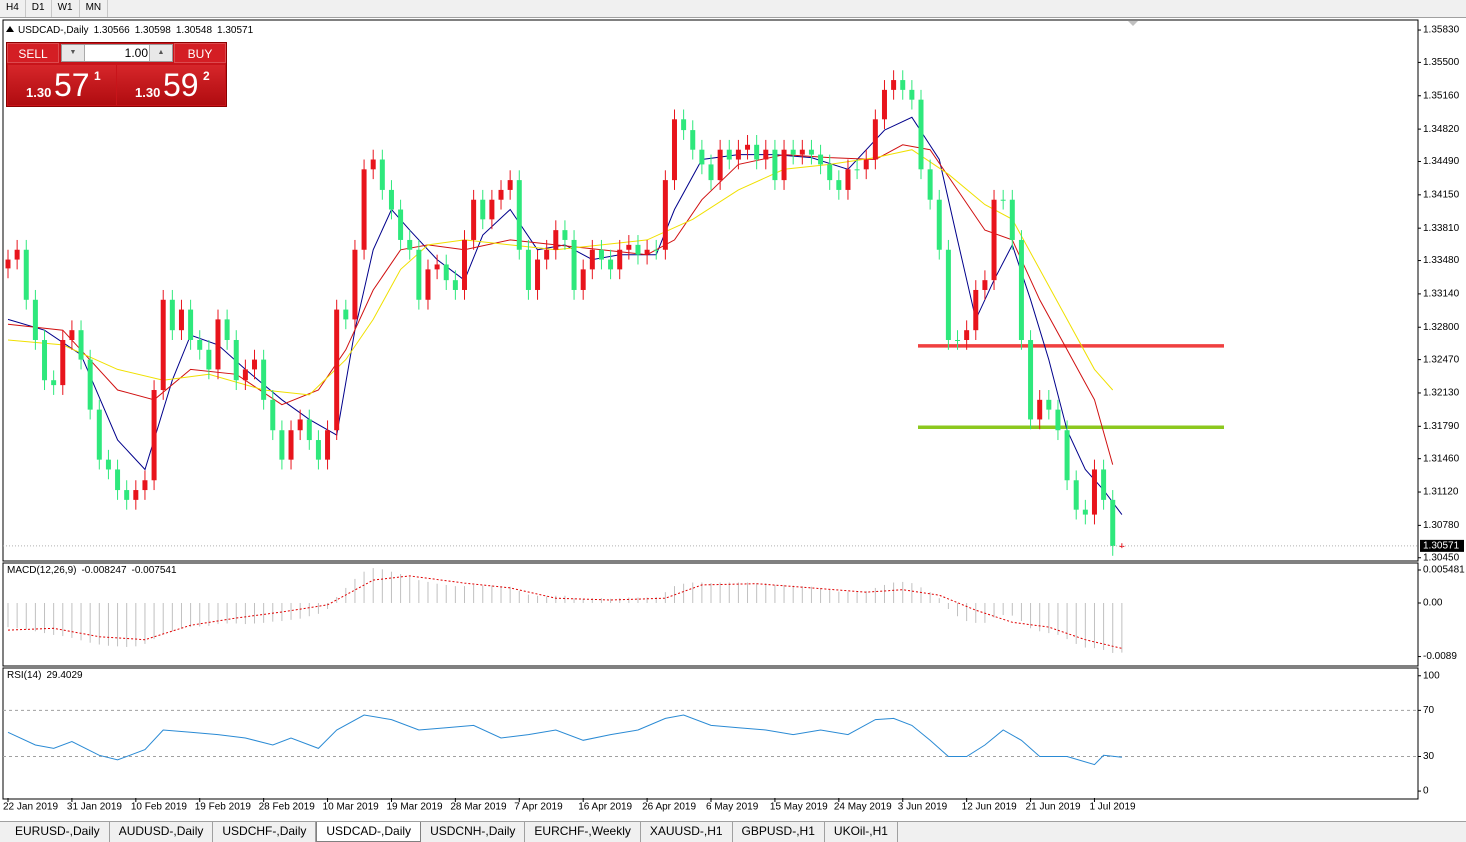 The width and height of the screenshot is (1466, 842). Describe the element at coordinates (861, 832) in the screenshot. I see `chart-tab: UKOil-,H1` at that location.